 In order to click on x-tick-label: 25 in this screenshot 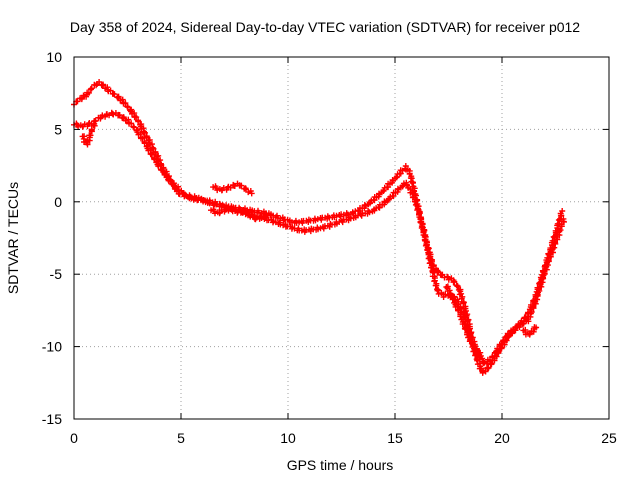, I will do `click(609, 438)`.